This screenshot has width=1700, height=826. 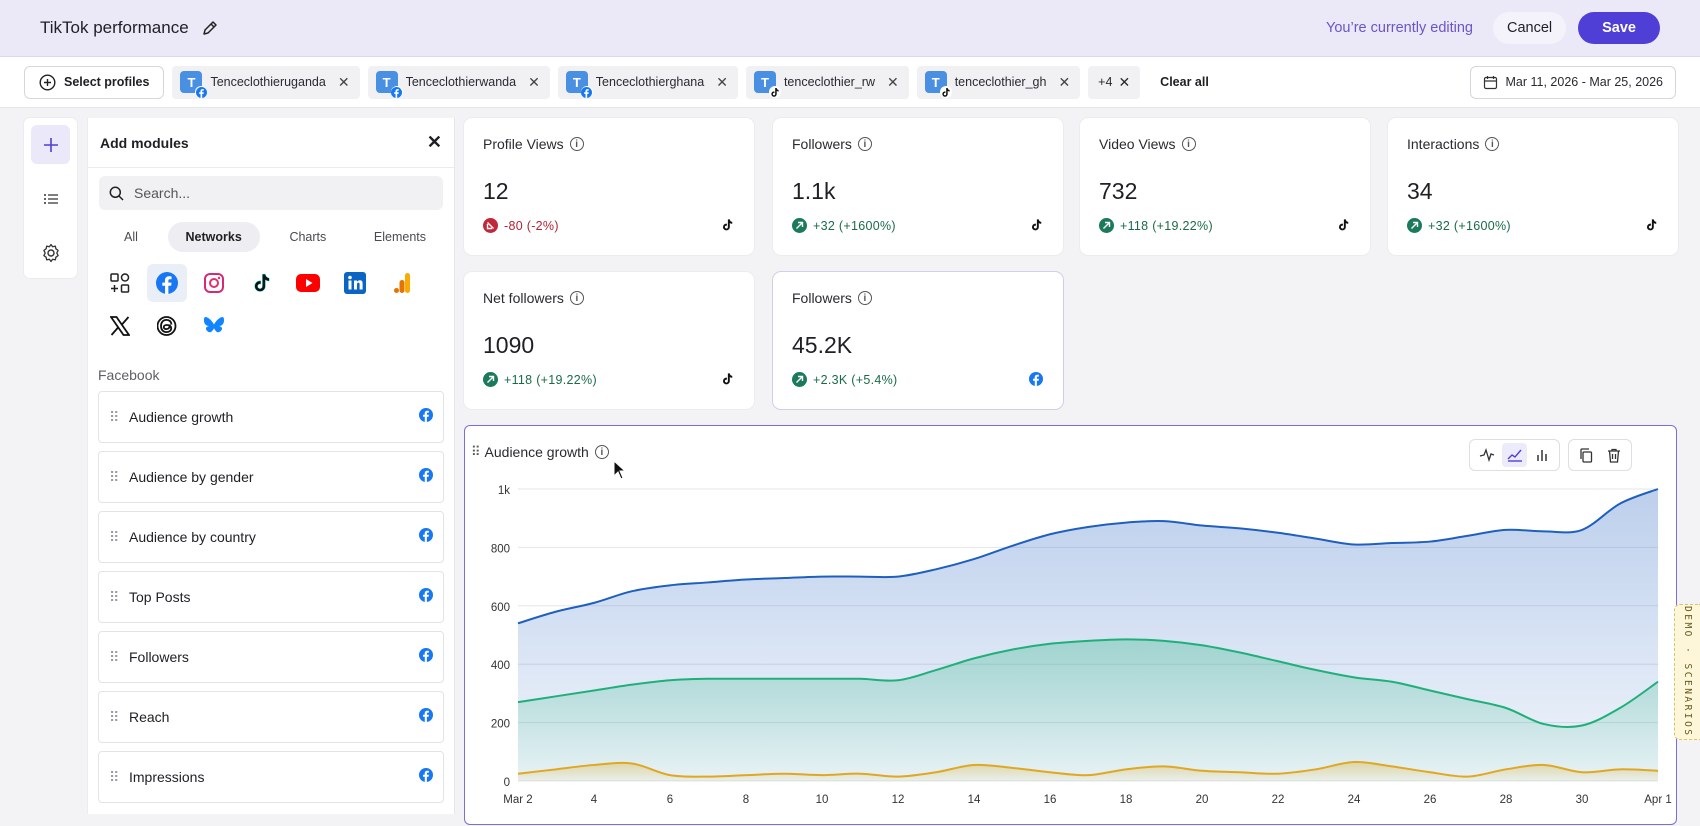 What do you see at coordinates (918, 340) in the screenshot?
I see `metric-card: Followers i 45.2K +2.3K (+5.4%)` at bounding box center [918, 340].